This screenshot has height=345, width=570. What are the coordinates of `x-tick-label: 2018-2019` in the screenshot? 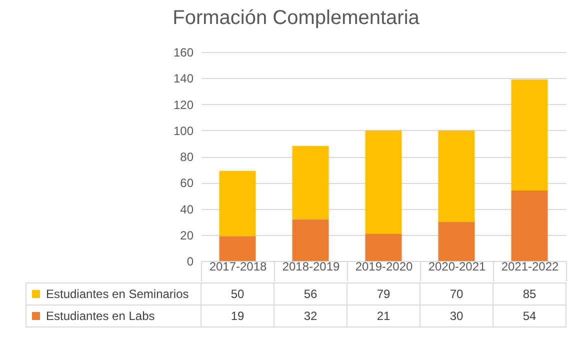 It's located at (311, 267).